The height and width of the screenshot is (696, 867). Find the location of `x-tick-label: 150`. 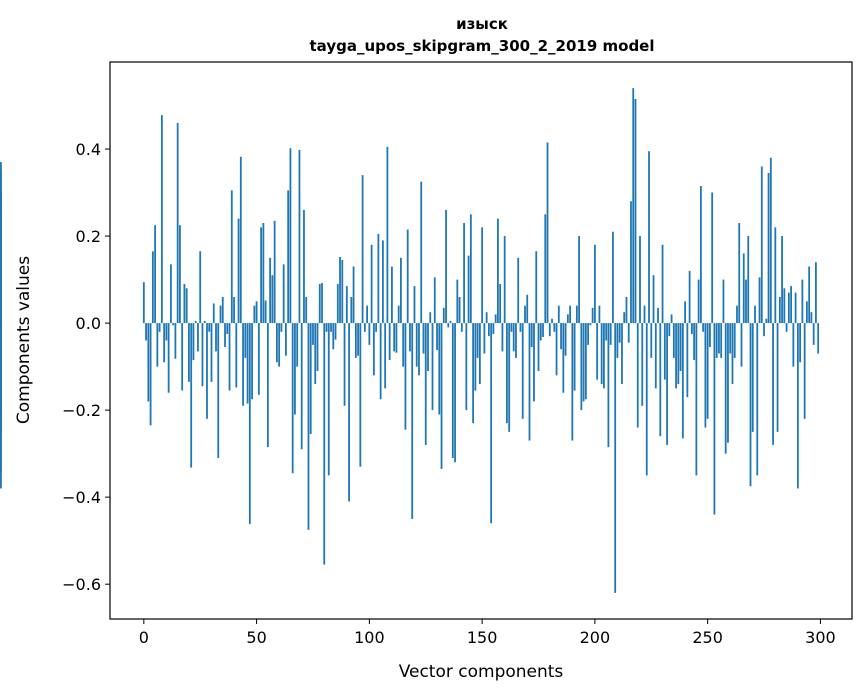

x-tick-label: 150 is located at coordinates (482, 637).